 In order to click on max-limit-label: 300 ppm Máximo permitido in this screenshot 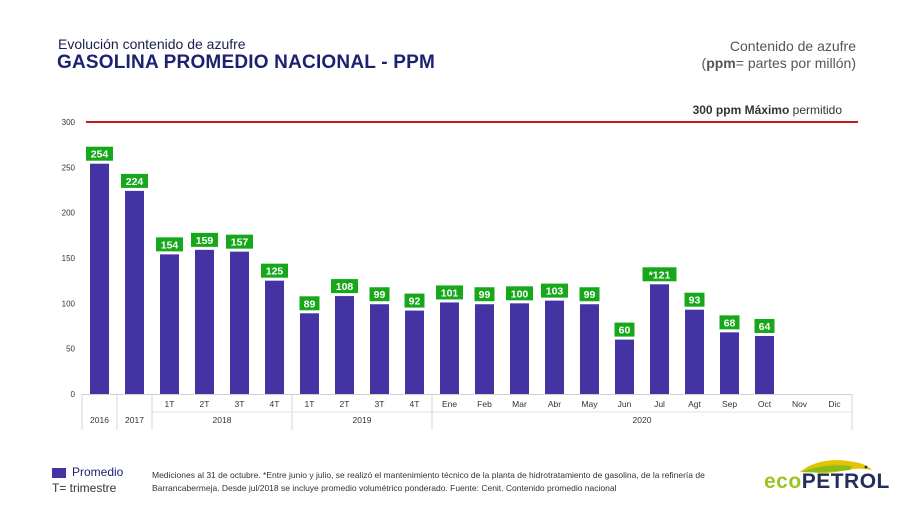, I will do `click(768, 110)`.